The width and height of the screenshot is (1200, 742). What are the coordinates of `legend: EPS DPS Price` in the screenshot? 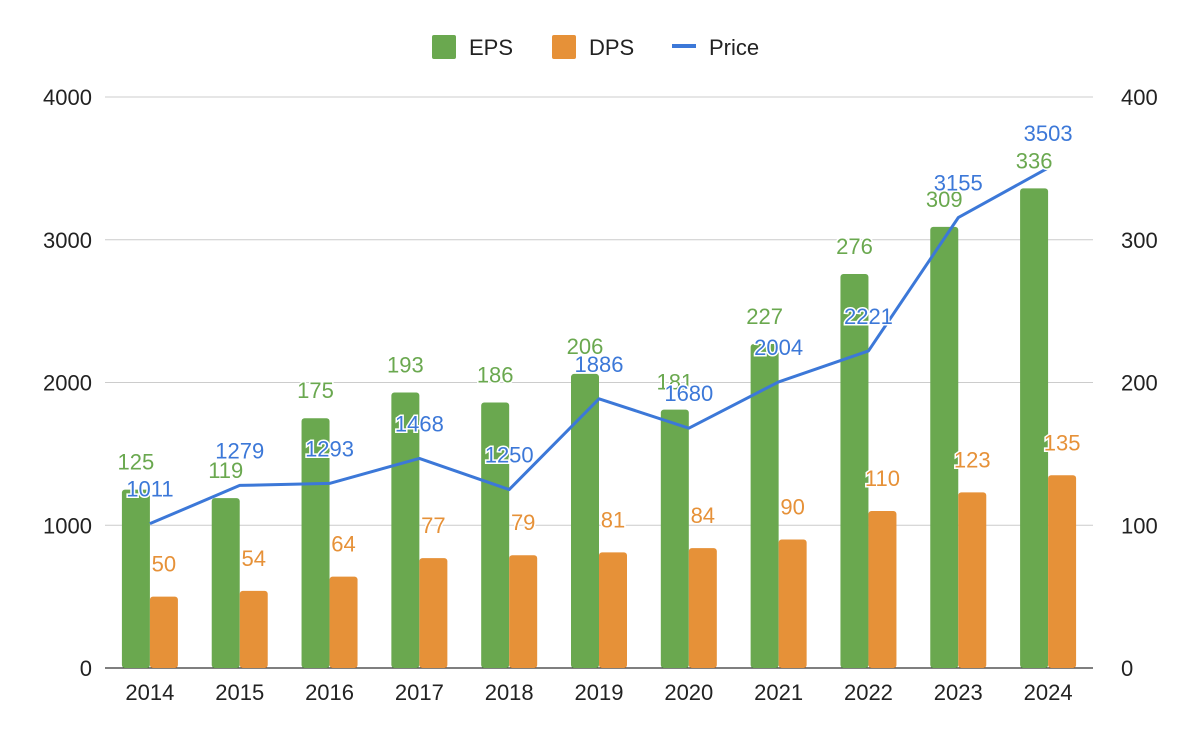 It's located at (595, 47).